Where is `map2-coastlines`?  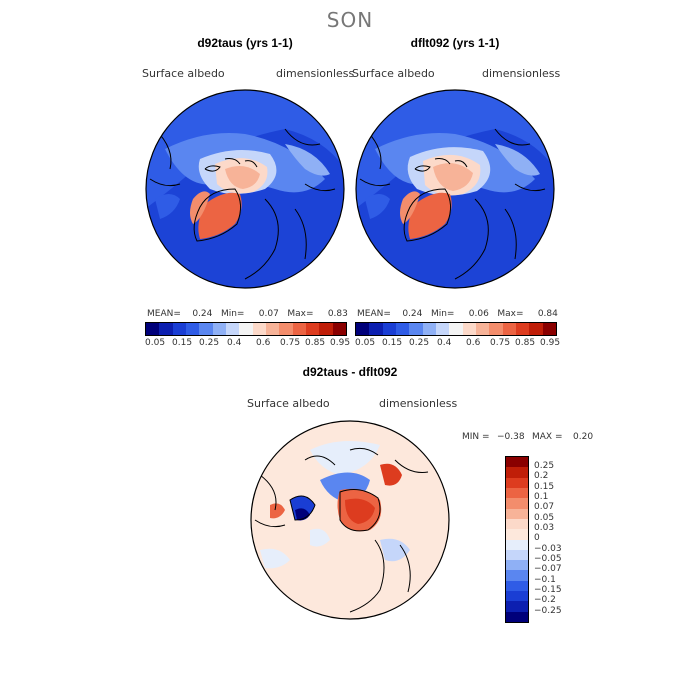
map2-coastlines is located at coordinates (452, 204).